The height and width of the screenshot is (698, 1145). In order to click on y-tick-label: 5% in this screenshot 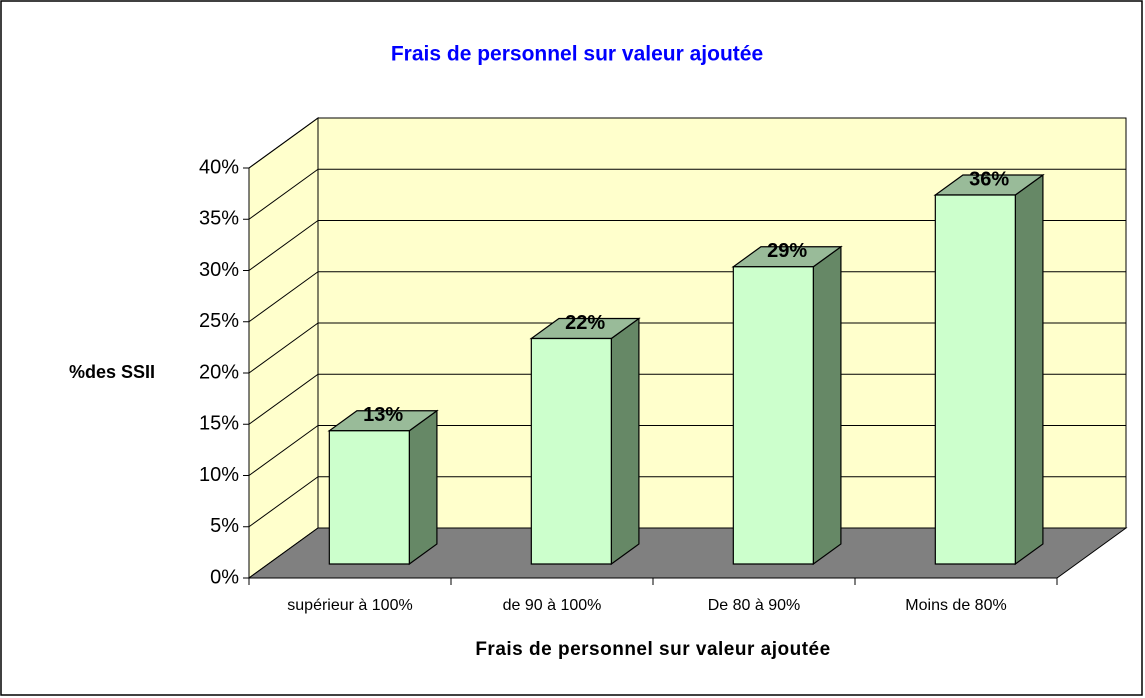, I will do `click(224, 526)`.